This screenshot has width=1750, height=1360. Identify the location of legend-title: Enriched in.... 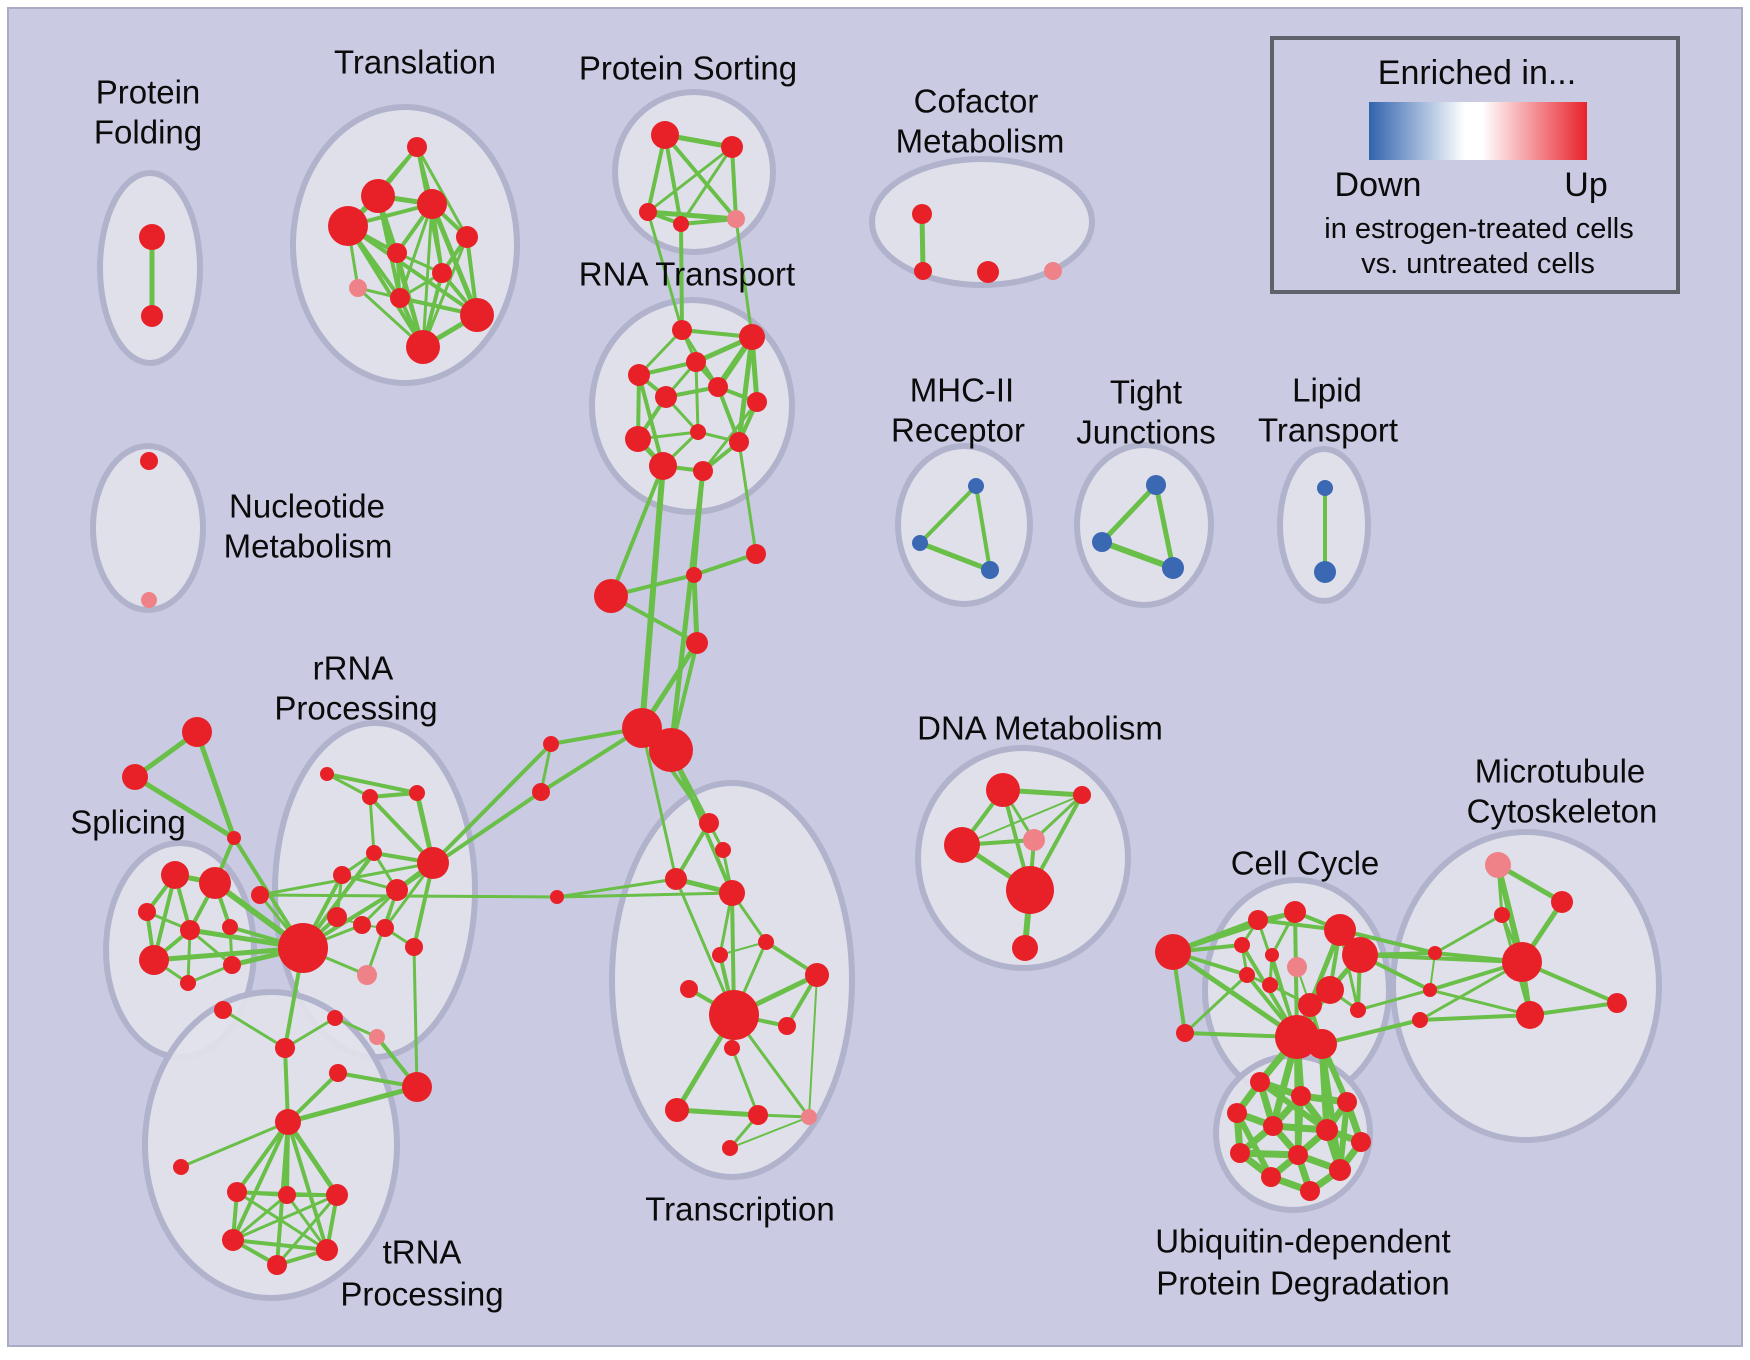
(1477, 73).